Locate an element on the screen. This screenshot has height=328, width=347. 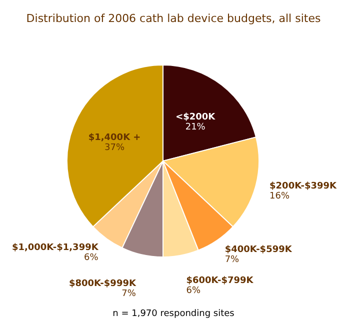
slice-label: $800K-$999K is located at coordinates (102, 284).